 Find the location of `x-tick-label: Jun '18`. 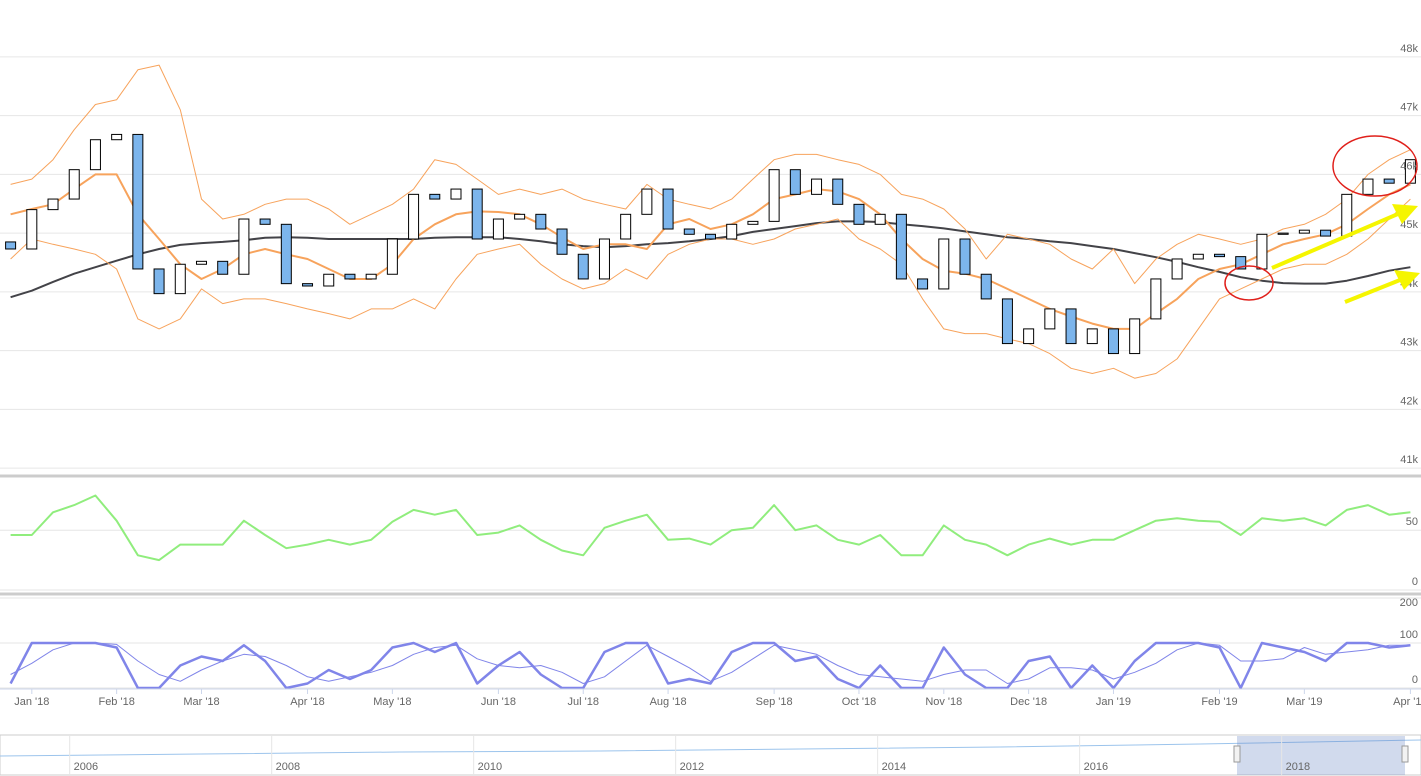

x-tick-label: Jun '18 is located at coordinates (498, 702).